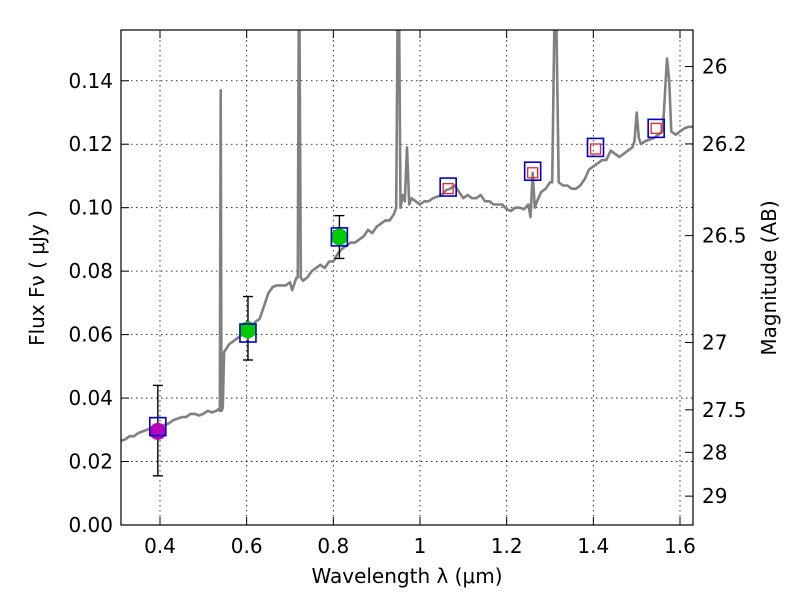 This screenshot has height=604, width=800. I want to click on y-tick-label: 0.04, so click(90, 398).